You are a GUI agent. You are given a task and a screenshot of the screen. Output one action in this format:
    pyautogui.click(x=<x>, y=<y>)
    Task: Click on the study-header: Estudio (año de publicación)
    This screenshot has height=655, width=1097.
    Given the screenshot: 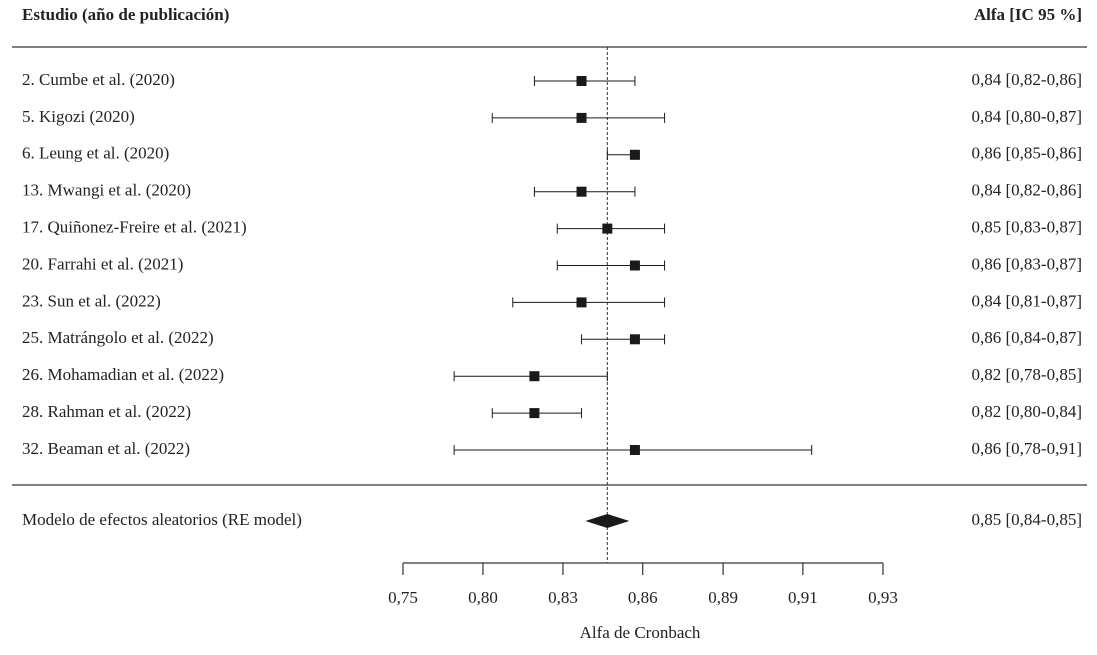 What is the action you would take?
    pyautogui.click(x=125, y=14)
    